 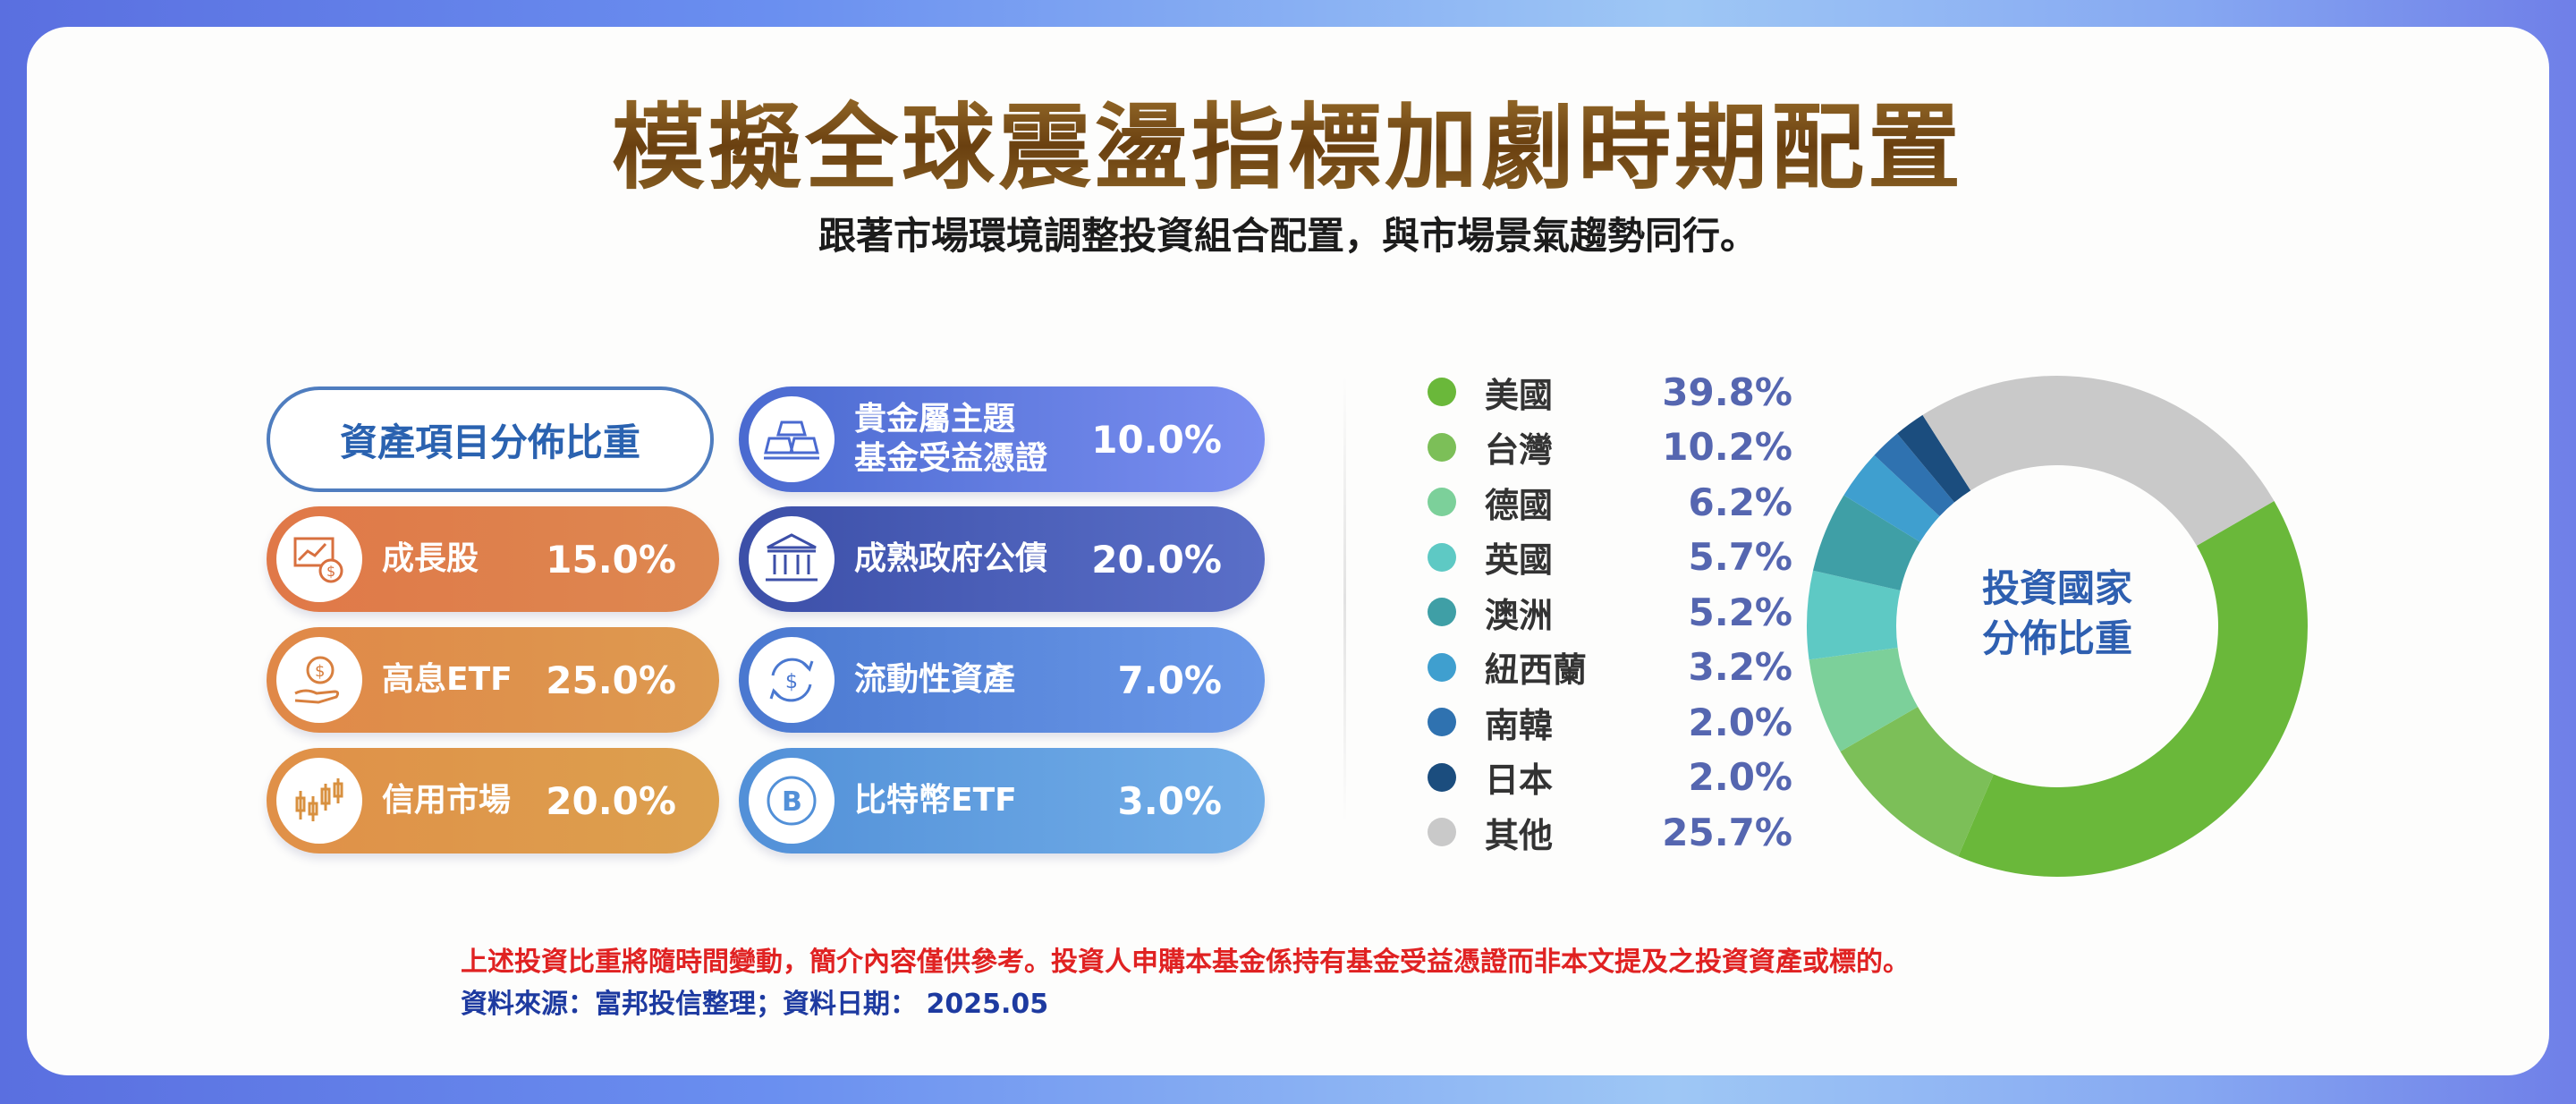 What do you see at coordinates (792, 559) in the screenshot?
I see `government-building-icon` at bounding box center [792, 559].